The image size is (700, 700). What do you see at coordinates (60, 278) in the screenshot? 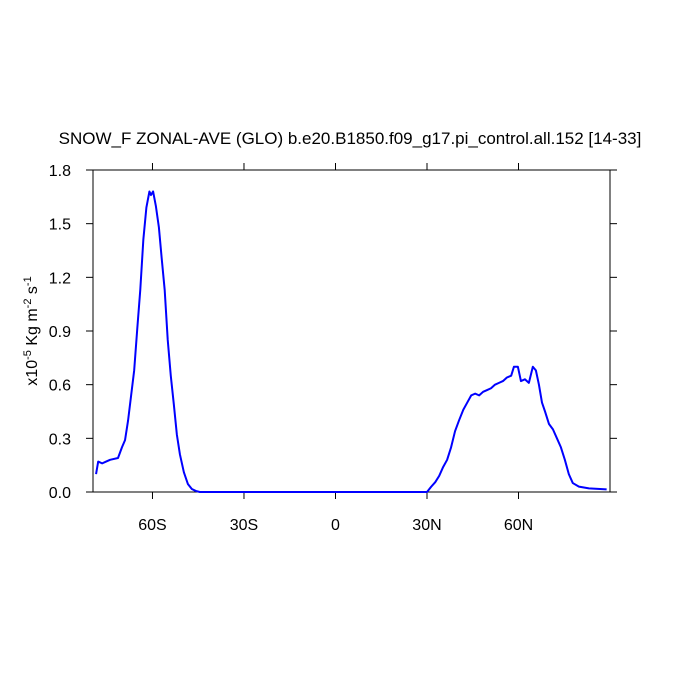
I see `y-tick-label: 1.2` at bounding box center [60, 278].